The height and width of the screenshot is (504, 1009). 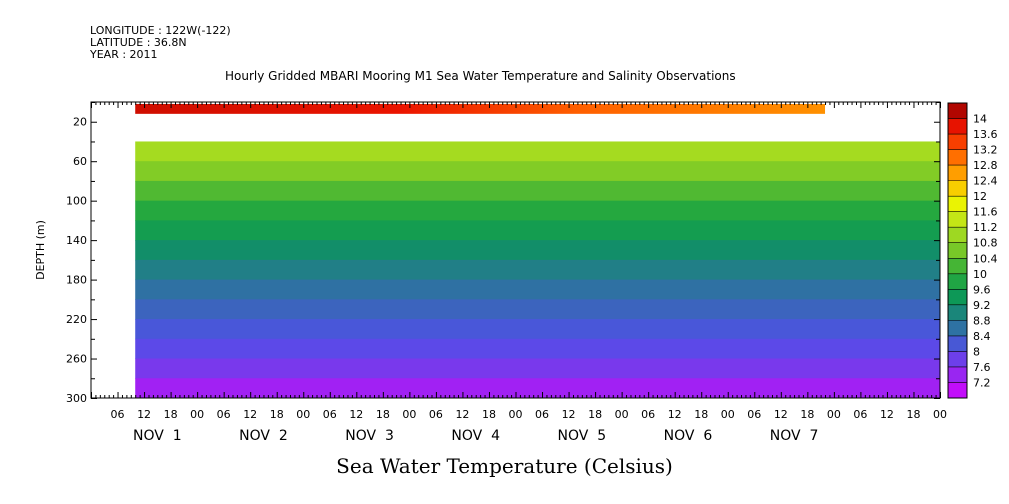 What do you see at coordinates (794, 436) in the screenshot?
I see `x-day-label: NOV 7` at bounding box center [794, 436].